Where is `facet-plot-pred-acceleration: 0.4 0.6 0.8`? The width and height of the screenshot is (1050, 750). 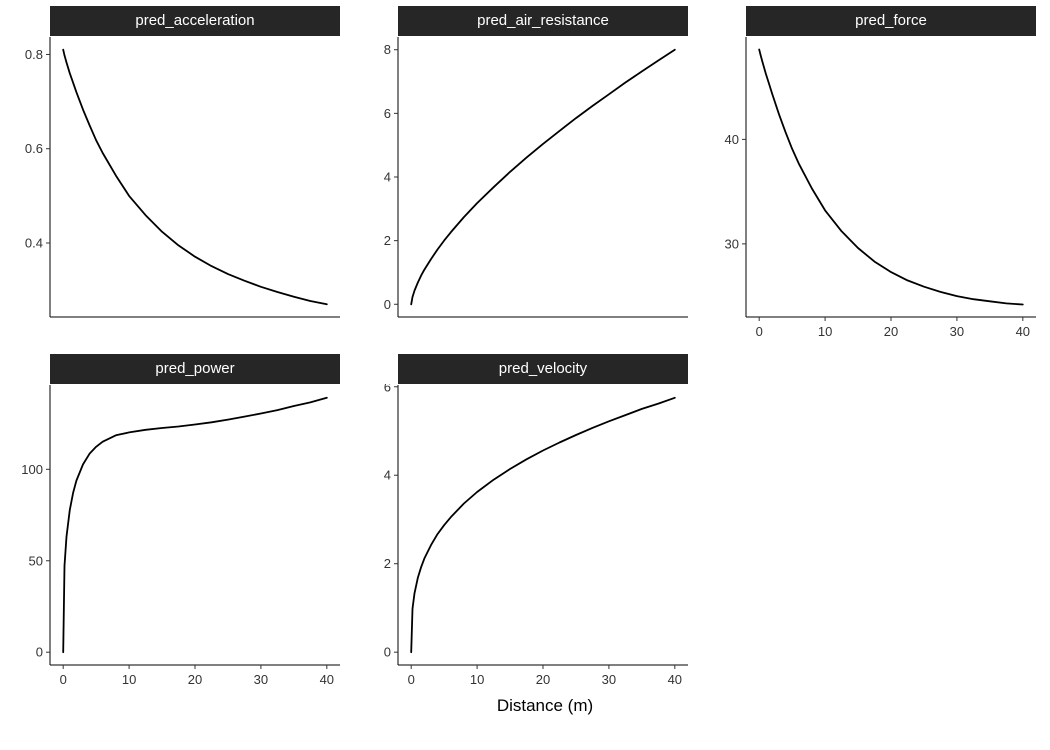 facet-plot-pred-acceleration: 0.4 0.6 0.8 is located at coordinates (182, 177).